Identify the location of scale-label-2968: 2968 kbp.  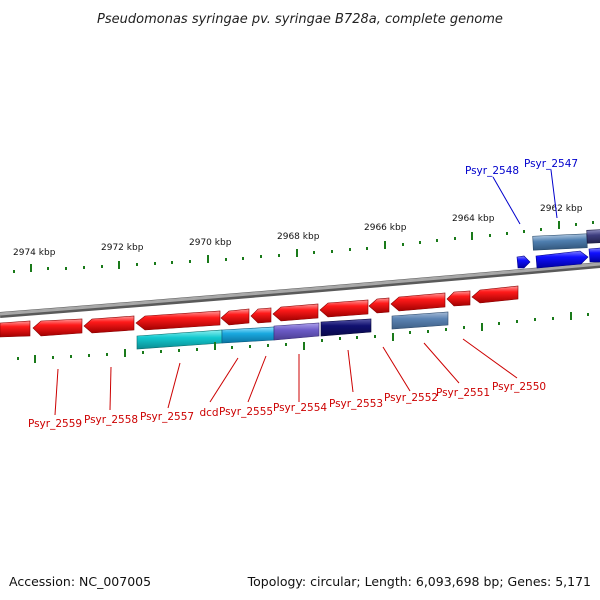
(298, 237).